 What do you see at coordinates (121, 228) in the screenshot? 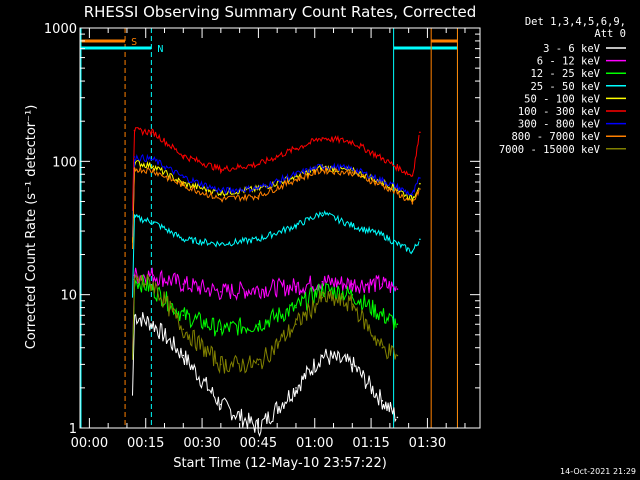
I see `marker-n: N` at bounding box center [121, 228].